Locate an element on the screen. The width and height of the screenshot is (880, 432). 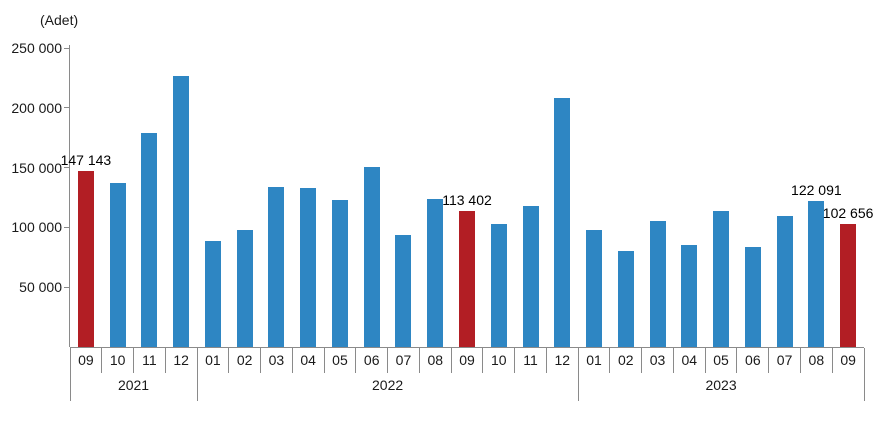
y-tick-label: 150 000 is located at coordinates (36, 167).